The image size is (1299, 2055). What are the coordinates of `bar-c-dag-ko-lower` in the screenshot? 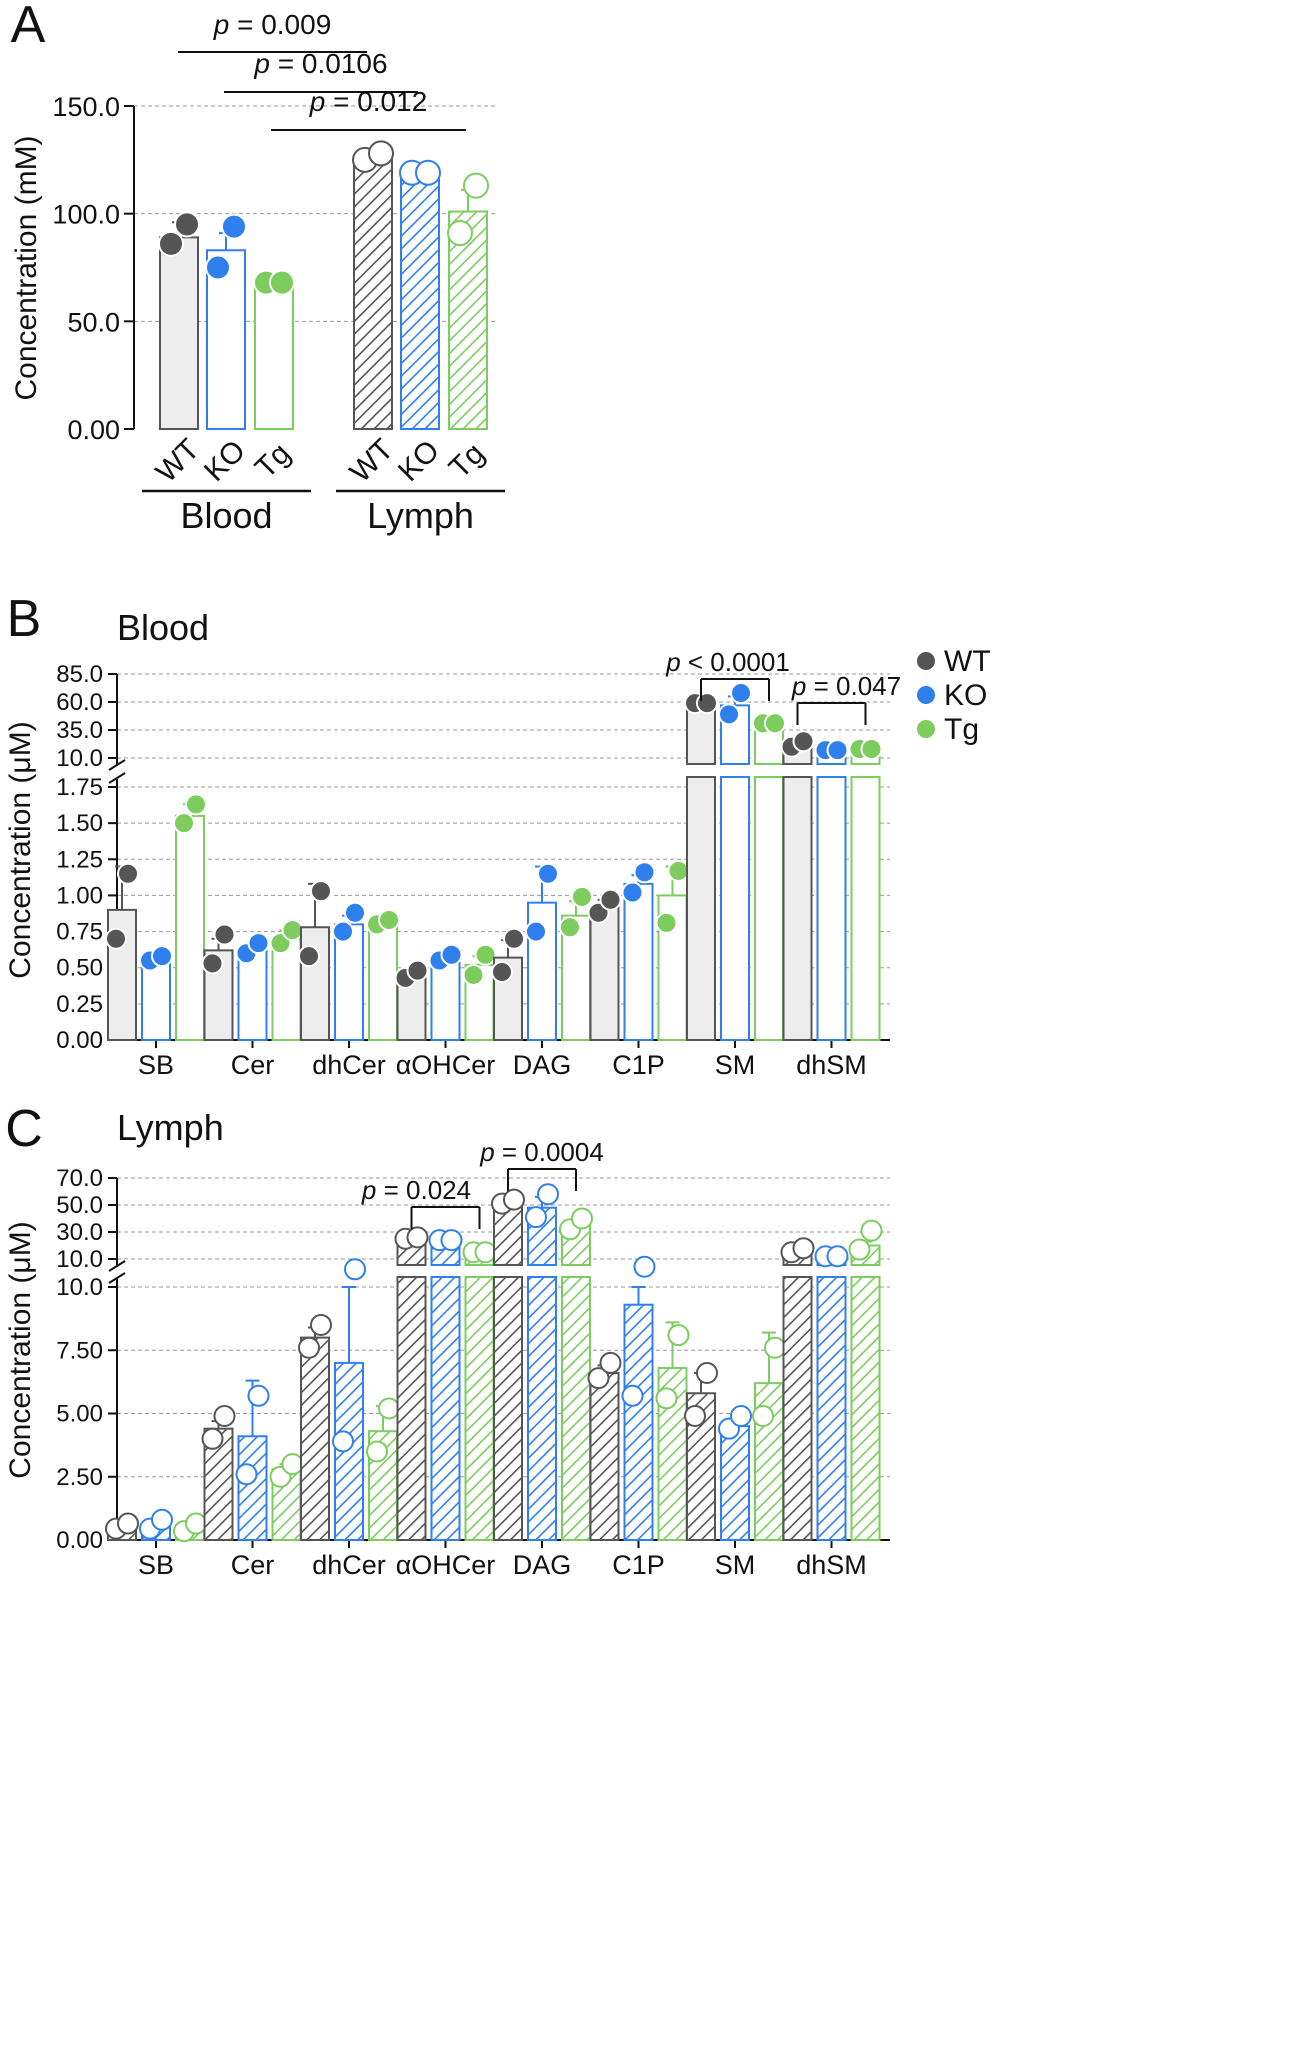 It's located at (542, 1408).